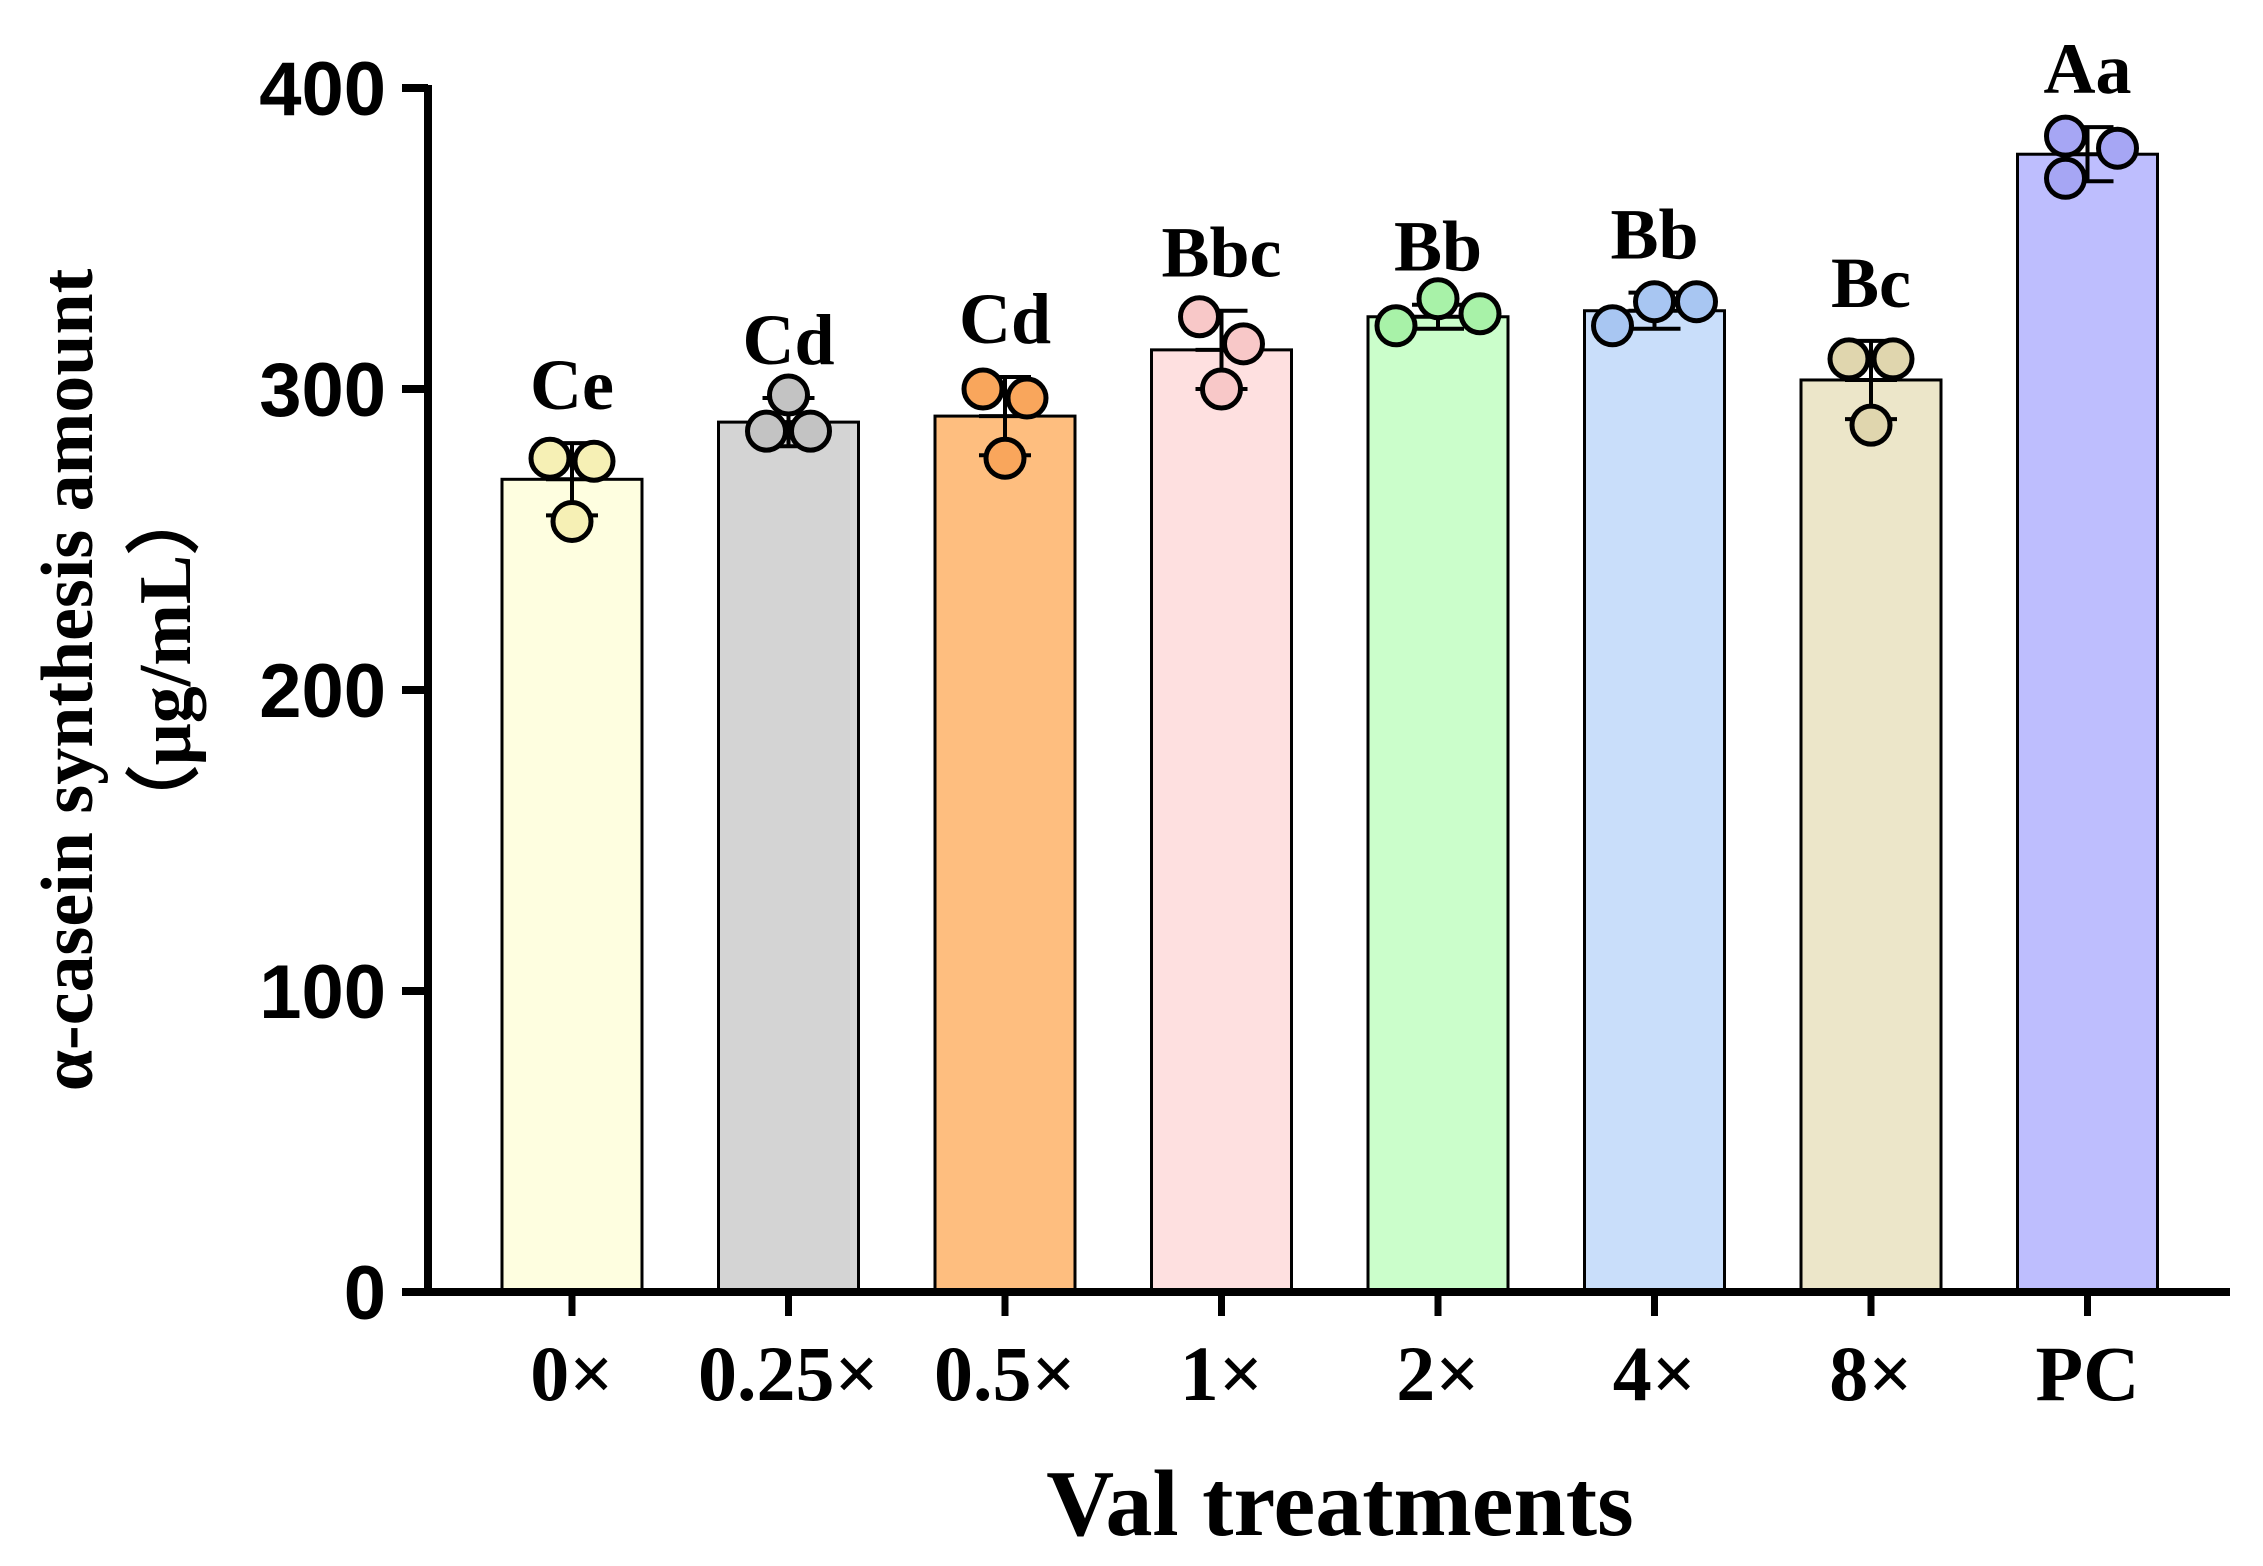  I want to click on x-tick-label-4: 2×, so click(1437, 1373).